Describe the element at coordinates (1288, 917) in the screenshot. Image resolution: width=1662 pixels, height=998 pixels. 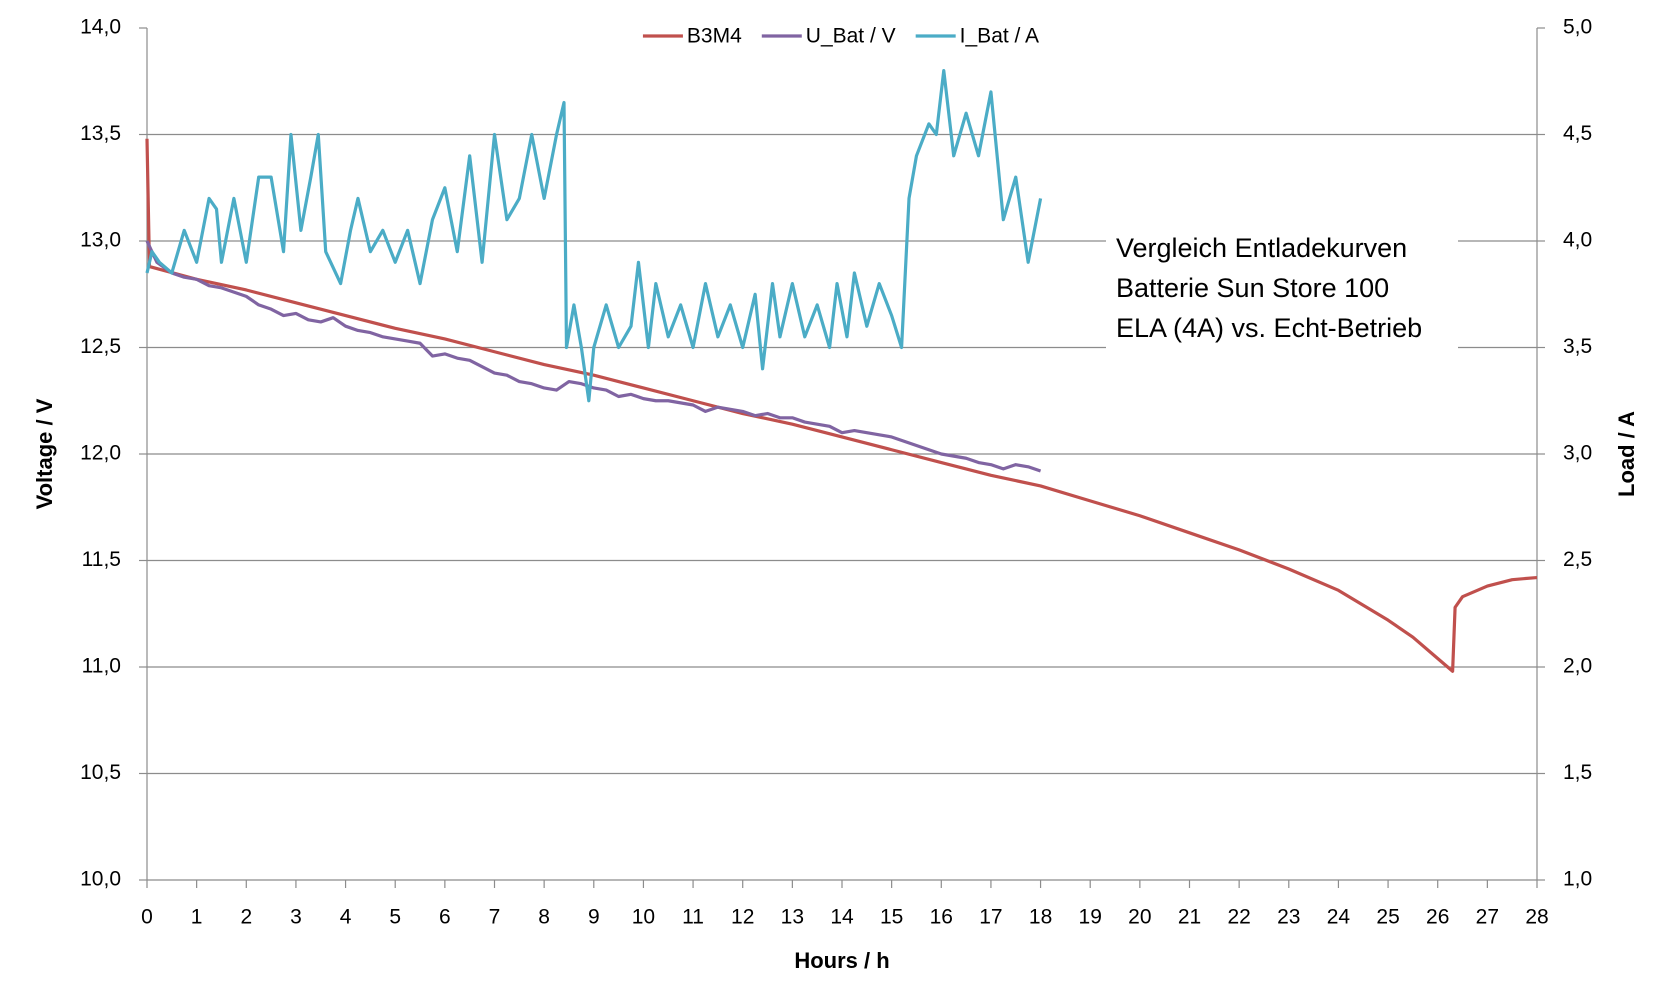
I see `x-tick-label: 23` at that location.